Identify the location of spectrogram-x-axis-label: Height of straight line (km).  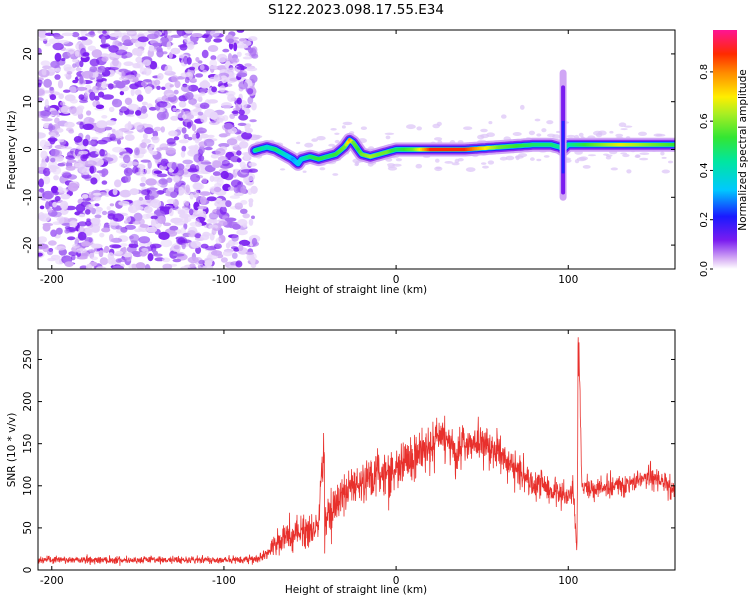
(356, 290).